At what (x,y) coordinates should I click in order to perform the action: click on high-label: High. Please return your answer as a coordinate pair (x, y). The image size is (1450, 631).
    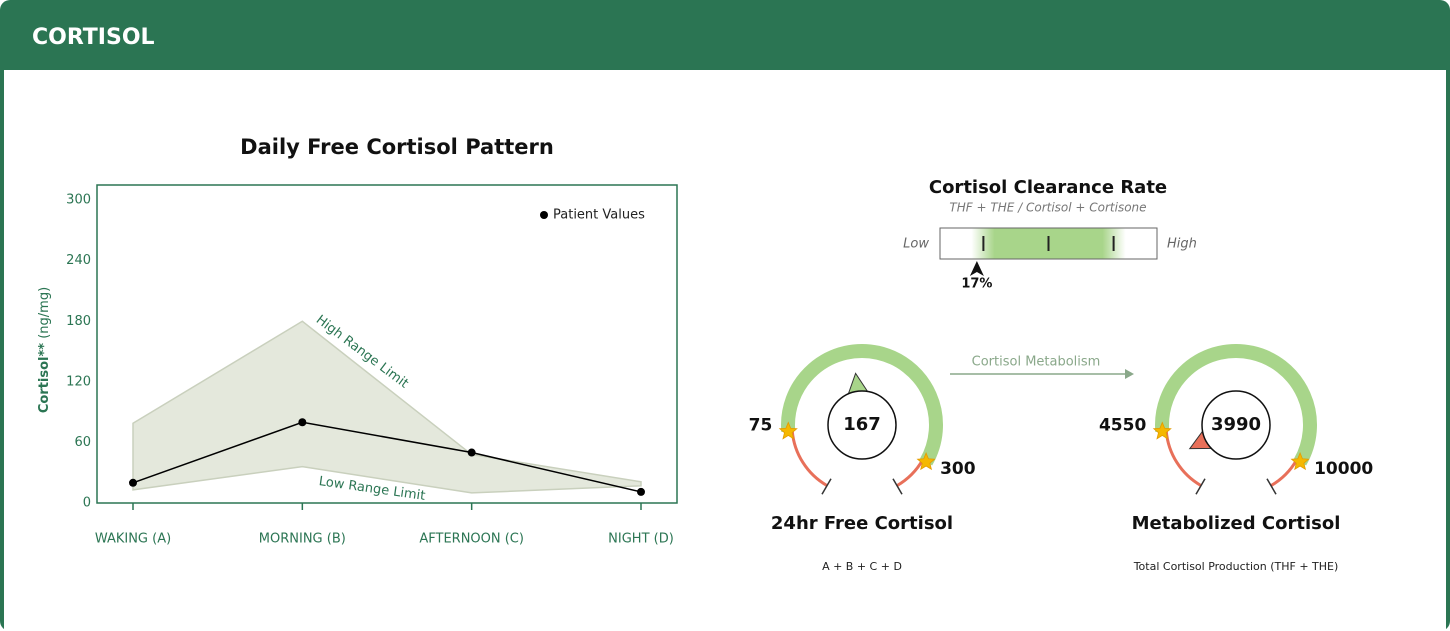
    Looking at the image, I should click on (1182, 244).